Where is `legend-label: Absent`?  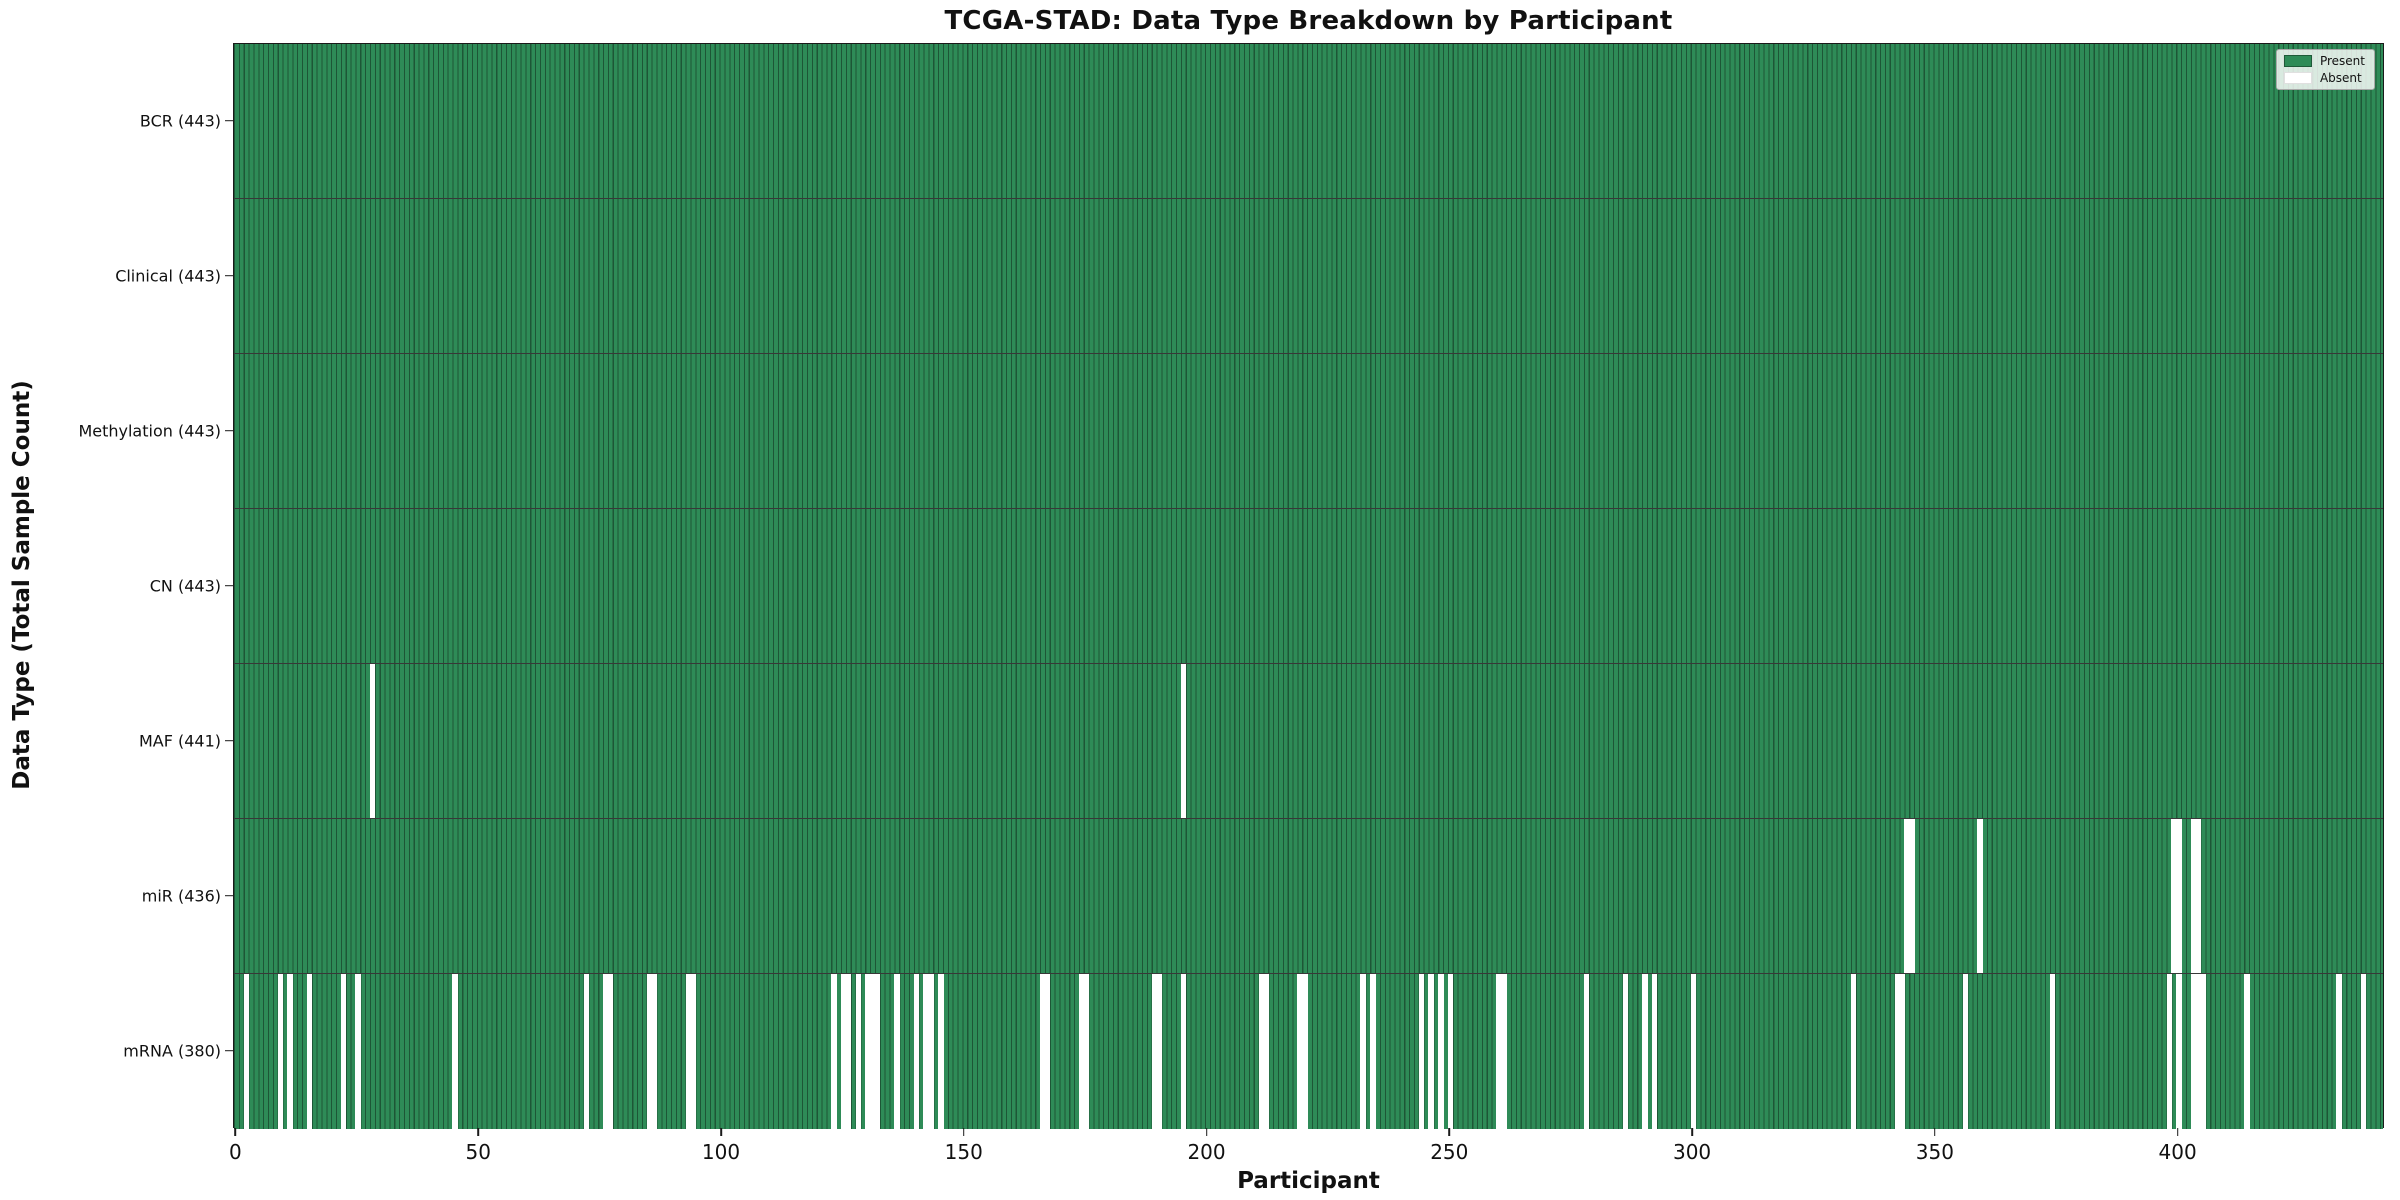
legend-label: Absent is located at coordinates (2340, 78).